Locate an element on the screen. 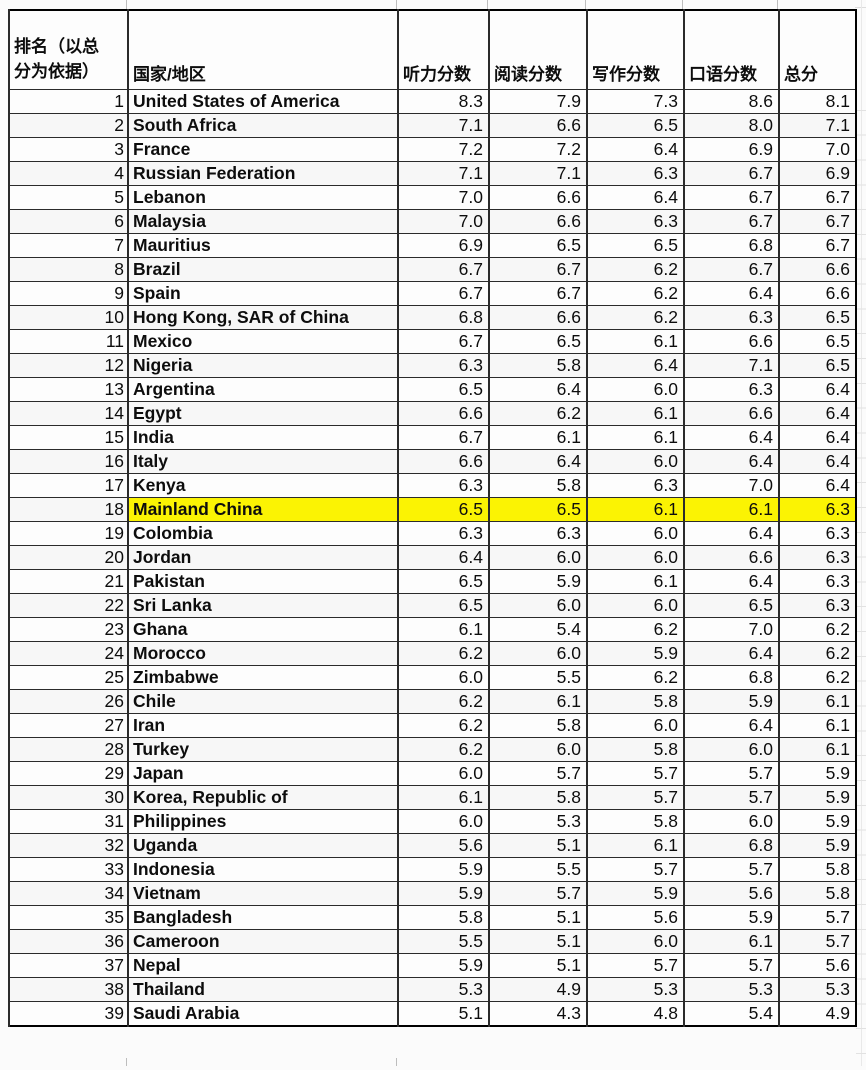  reading-score-cell: 5.8 is located at coordinates (538, 485).